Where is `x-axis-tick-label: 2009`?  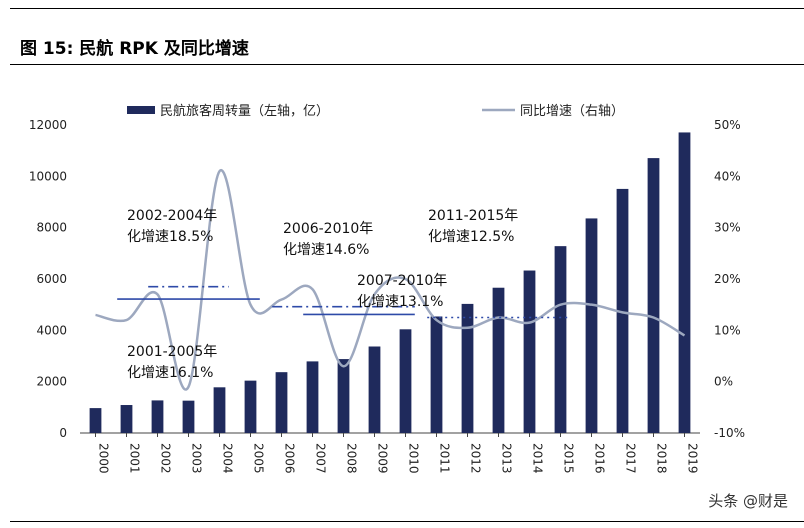
x-axis-tick-label: 2009 is located at coordinates (383, 458).